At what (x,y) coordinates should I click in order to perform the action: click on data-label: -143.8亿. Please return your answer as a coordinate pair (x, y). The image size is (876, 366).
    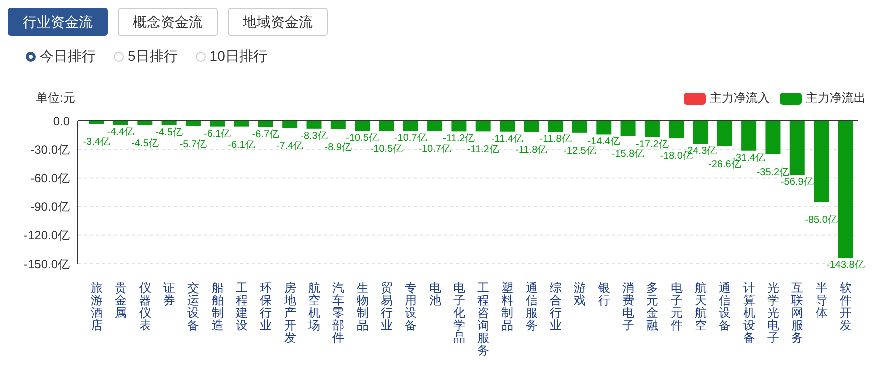
    Looking at the image, I should click on (845, 266).